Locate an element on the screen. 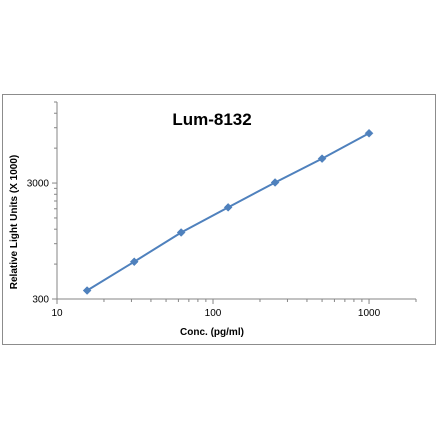 Image resolution: width=440 pixels, height=441 pixels. x-tick-label: 100 is located at coordinates (213, 313).